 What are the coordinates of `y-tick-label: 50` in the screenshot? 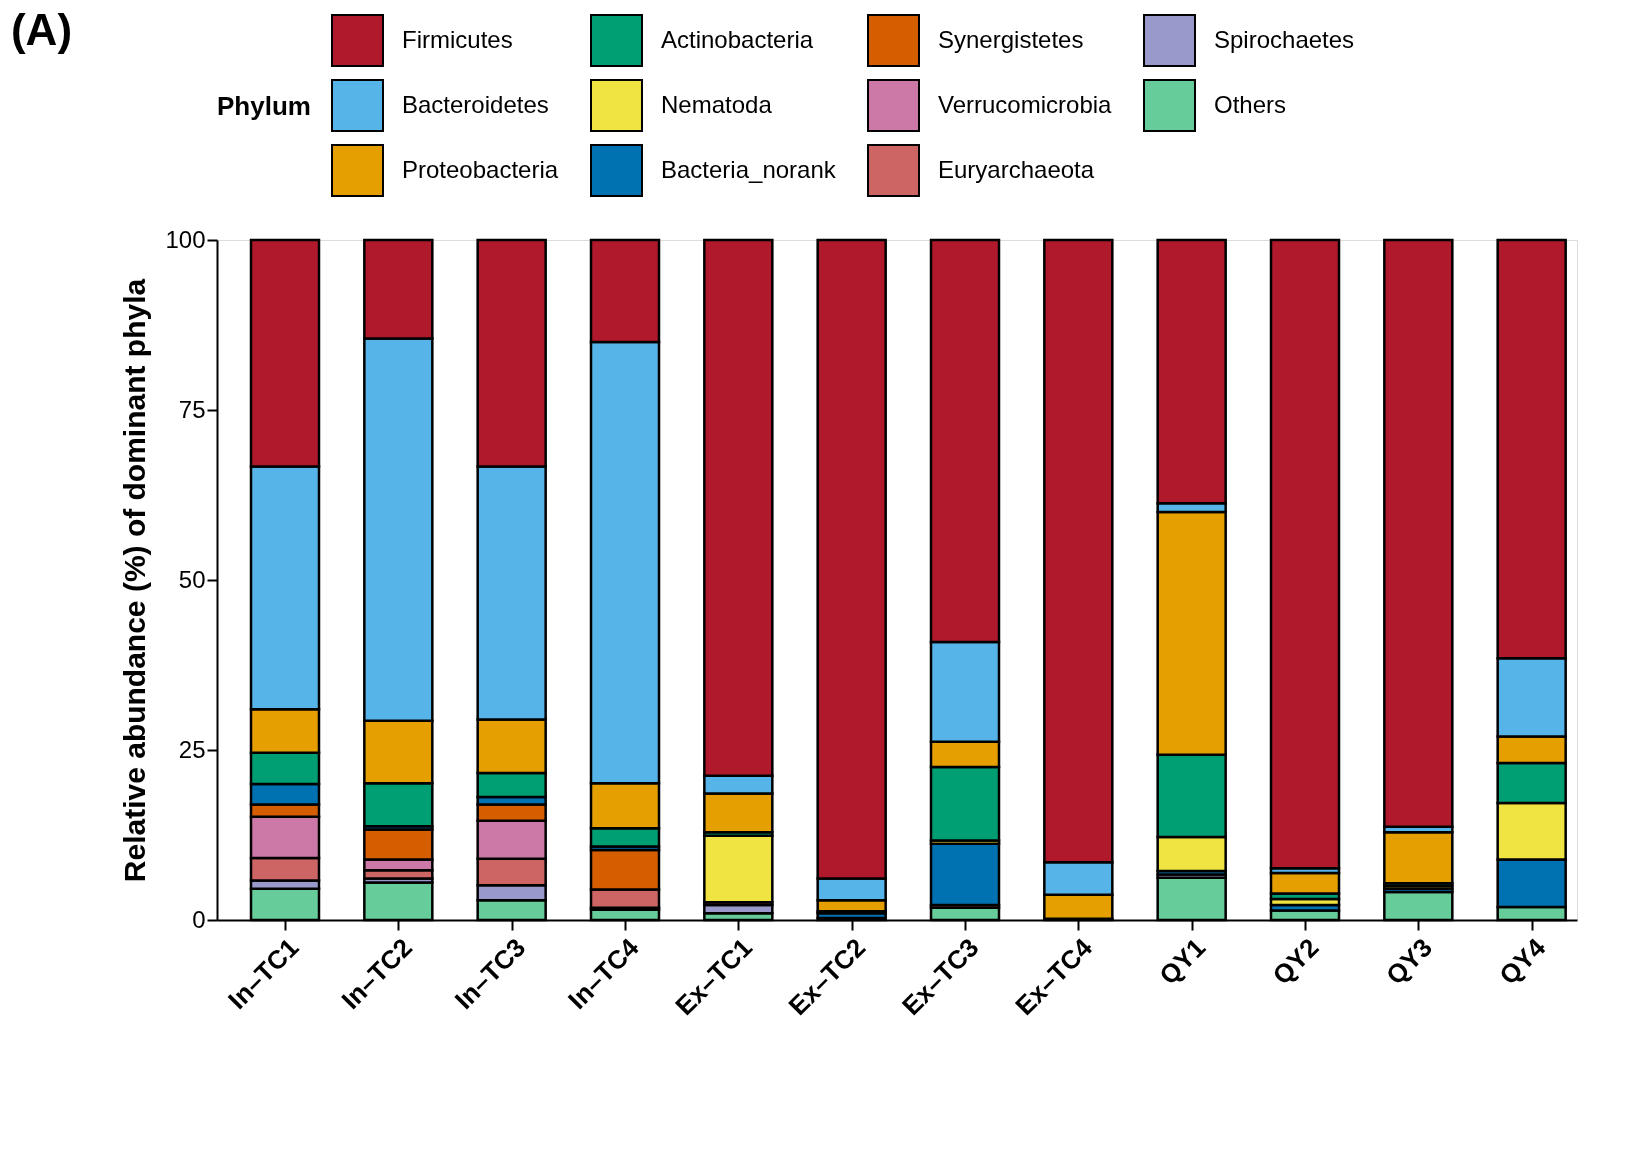 It's located at (192, 579).